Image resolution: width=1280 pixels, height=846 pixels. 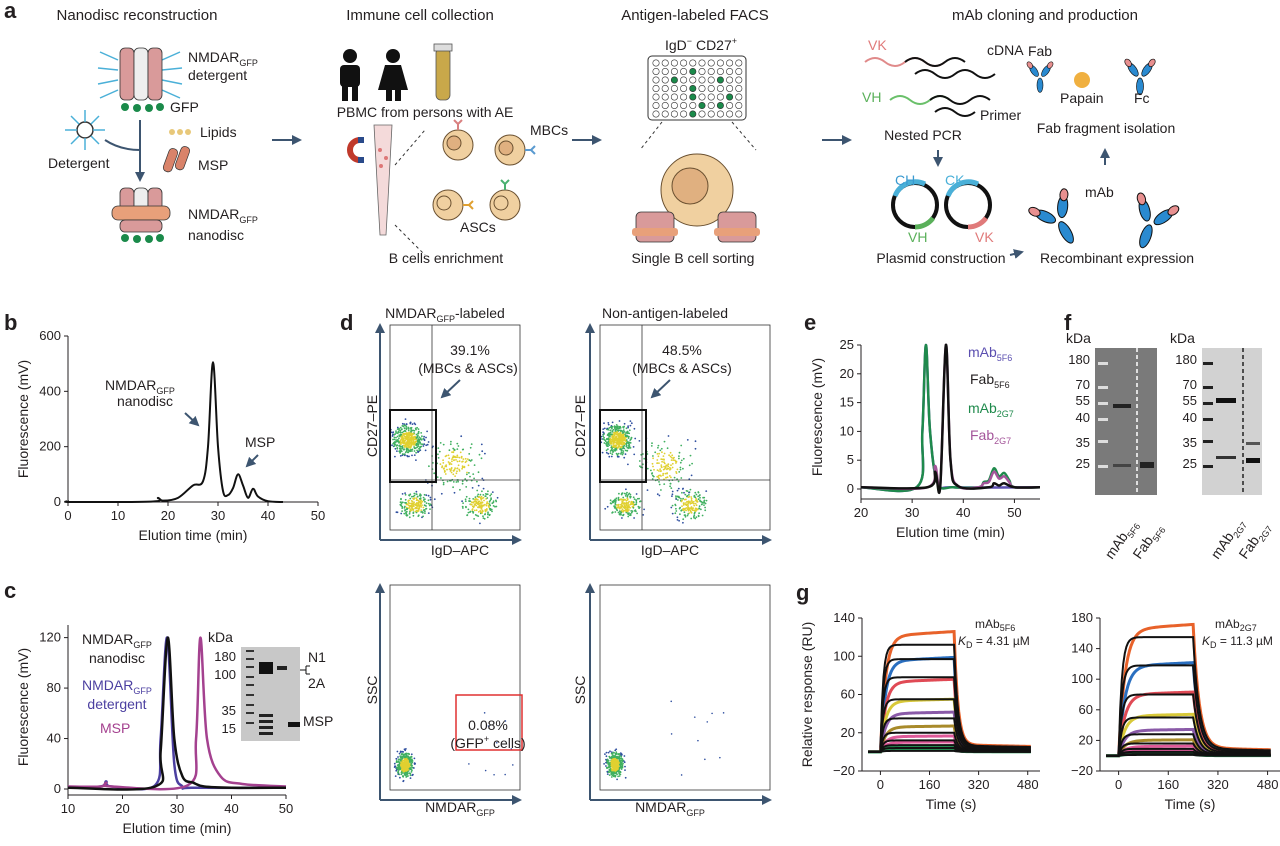 What do you see at coordinates (445, 314) in the screenshot?
I see `flow-title-nmdar: NMDARGFP-labeled` at bounding box center [445, 314].